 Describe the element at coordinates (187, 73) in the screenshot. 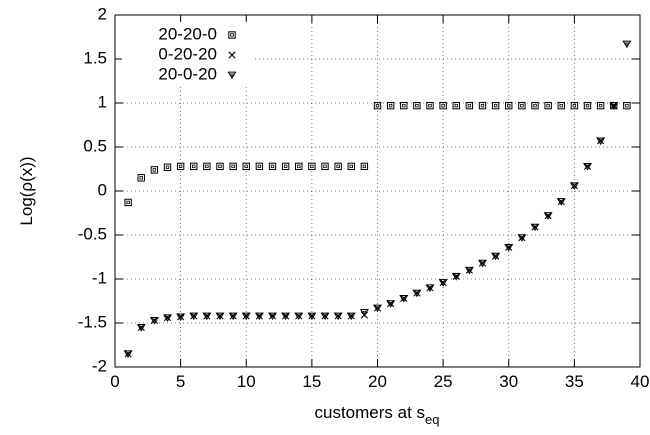

I see `legend-label-20-0-20: 20-0-20` at that location.